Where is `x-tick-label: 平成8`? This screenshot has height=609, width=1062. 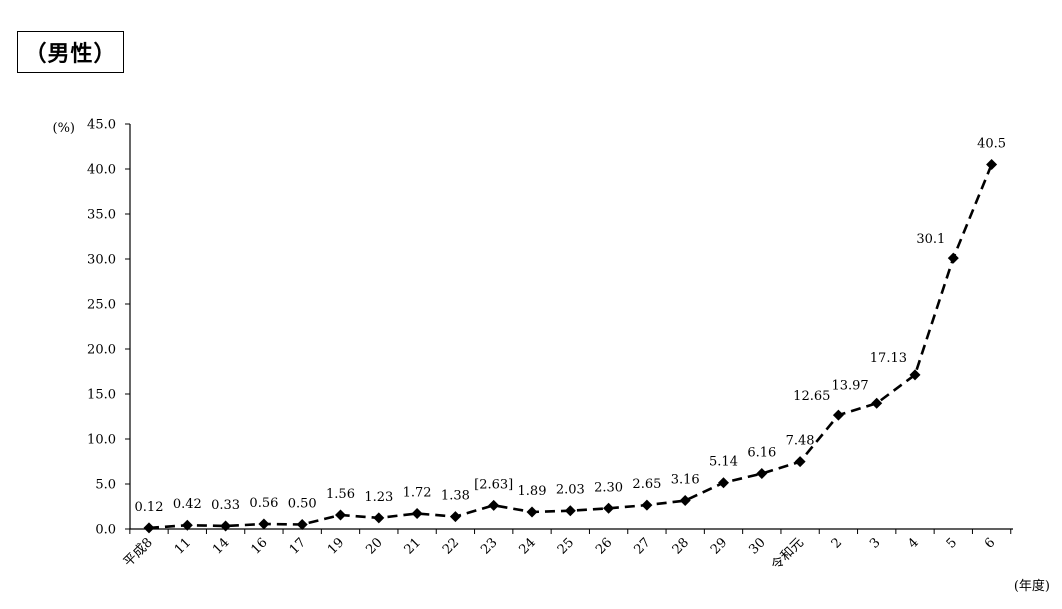
x-tick-label: 平成8 is located at coordinates (138, 552).